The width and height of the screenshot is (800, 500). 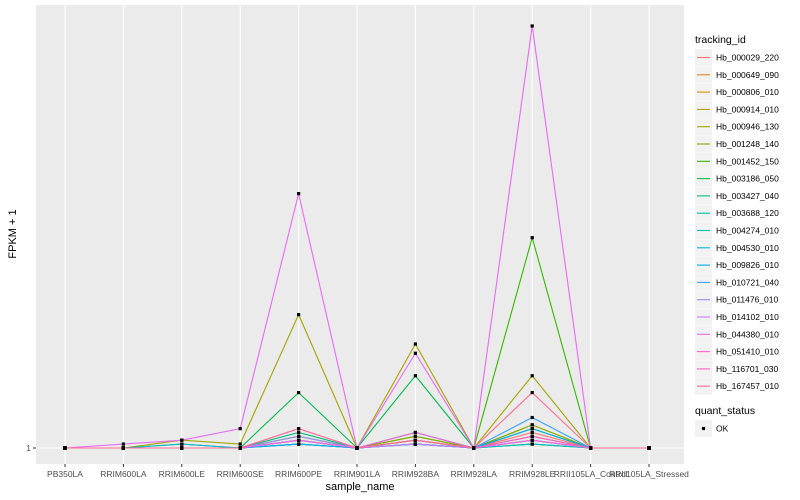 What do you see at coordinates (649, 474) in the screenshot?
I see `x-tick-label: RRII105LA_Stressed` at bounding box center [649, 474].